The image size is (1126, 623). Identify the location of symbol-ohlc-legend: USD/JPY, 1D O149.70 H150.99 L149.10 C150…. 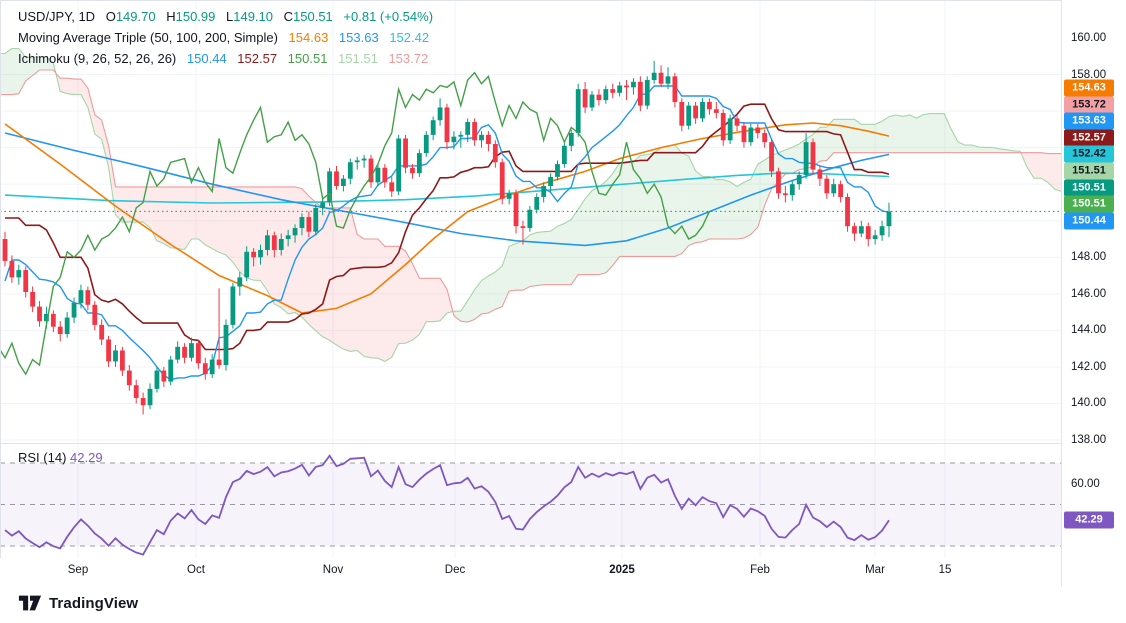
(225, 16).